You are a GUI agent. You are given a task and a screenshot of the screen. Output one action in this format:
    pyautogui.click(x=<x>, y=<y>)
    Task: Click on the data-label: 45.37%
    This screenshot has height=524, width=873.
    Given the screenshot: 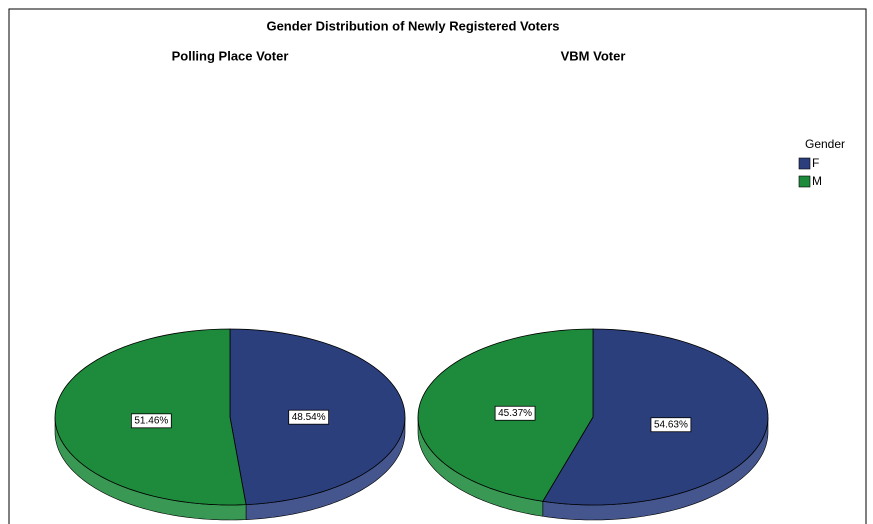 What is the action you would take?
    pyautogui.click(x=515, y=413)
    